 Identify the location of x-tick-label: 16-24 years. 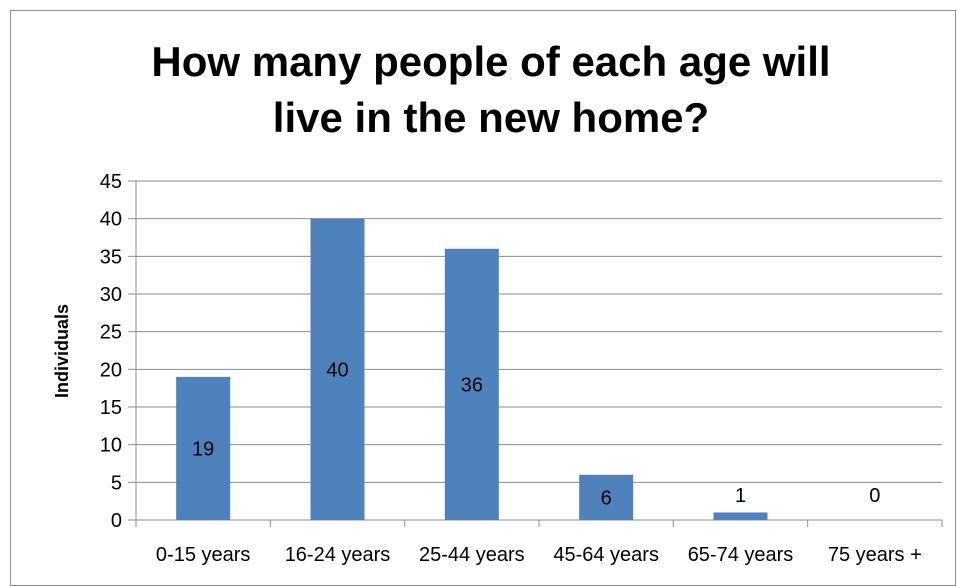
(338, 555).